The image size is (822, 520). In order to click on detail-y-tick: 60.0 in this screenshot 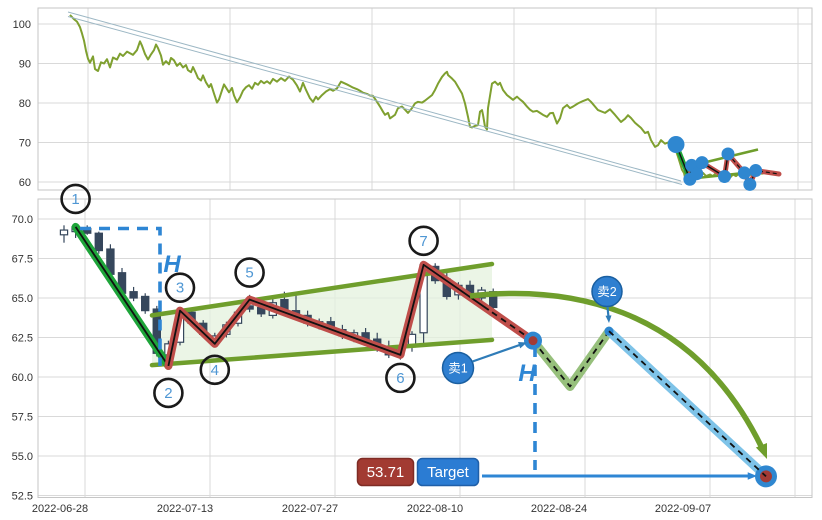, I will do `click(22, 378)`.